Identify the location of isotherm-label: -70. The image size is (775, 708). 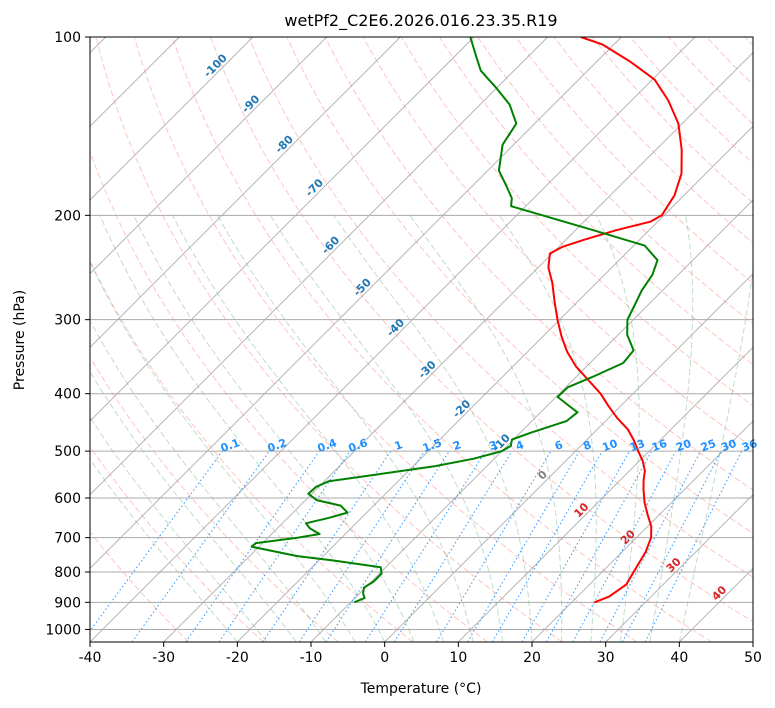
(314, 187).